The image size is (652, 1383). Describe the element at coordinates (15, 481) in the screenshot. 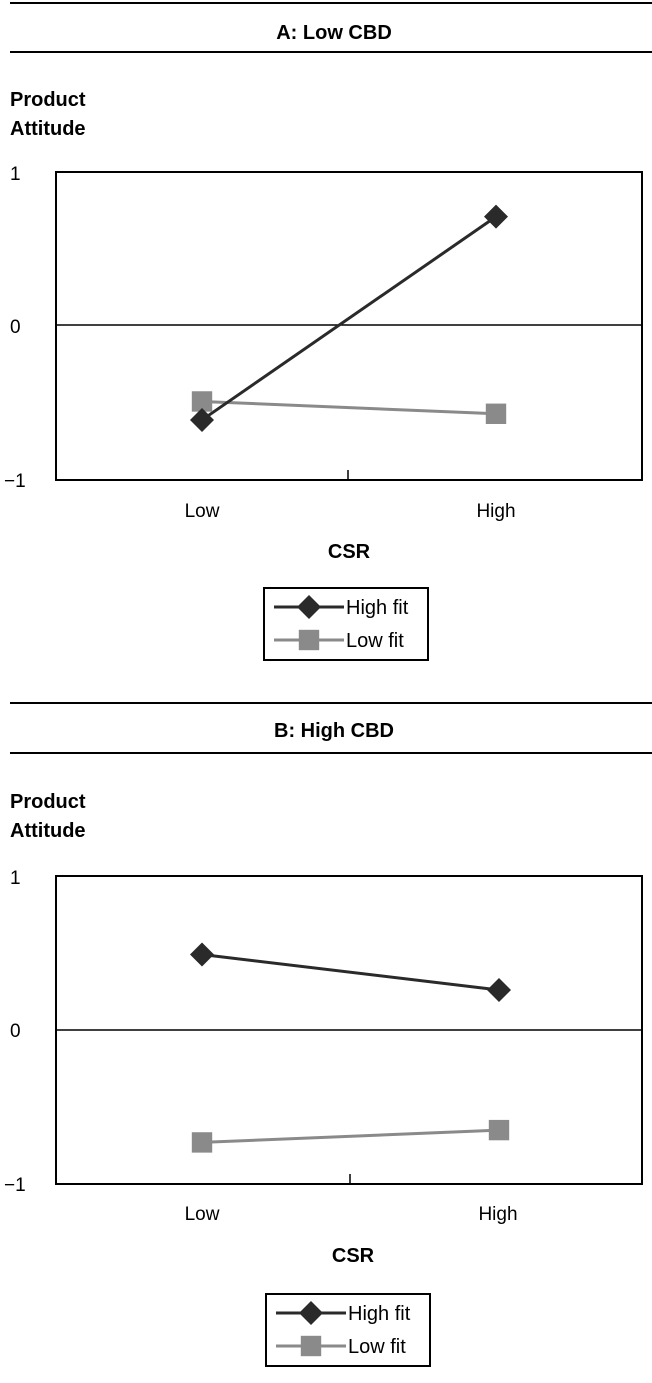

I see `panel-a-ytick-minus1: −1` at that location.